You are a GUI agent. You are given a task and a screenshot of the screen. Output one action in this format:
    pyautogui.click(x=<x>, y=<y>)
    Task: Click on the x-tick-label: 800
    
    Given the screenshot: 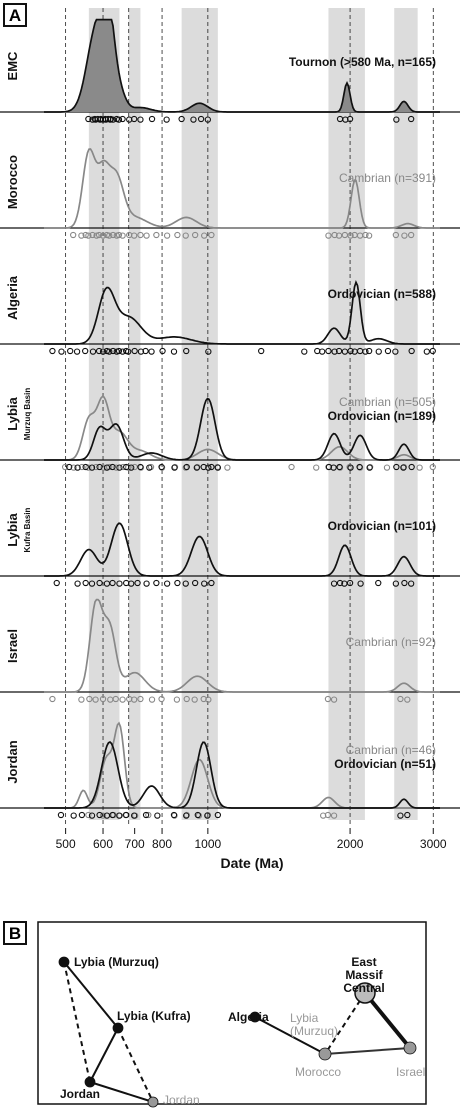 What is the action you would take?
    pyautogui.click(x=162, y=844)
    